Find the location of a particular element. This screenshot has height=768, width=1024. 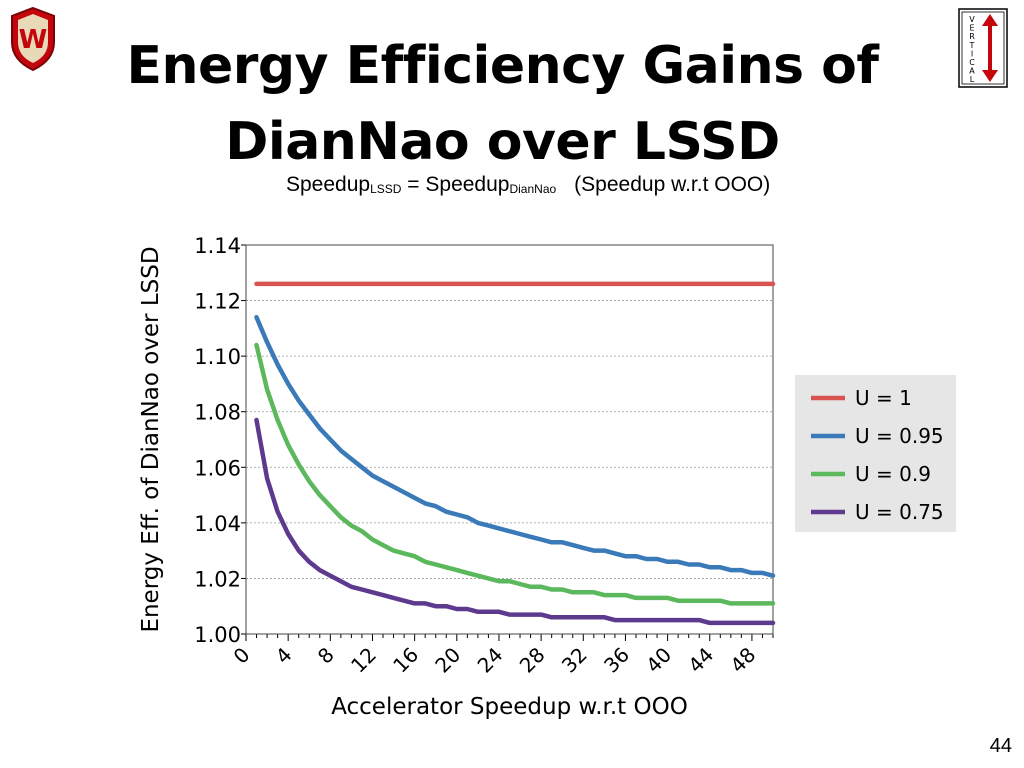

legend-label: U = 1 is located at coordinates (883, 398).